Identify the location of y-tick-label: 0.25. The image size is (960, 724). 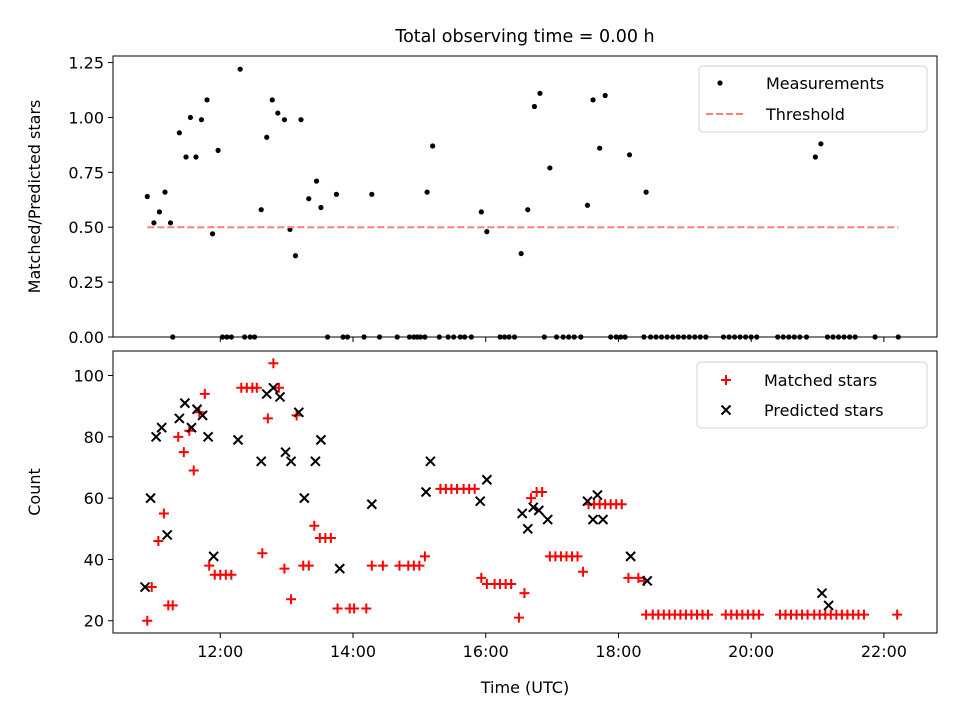
(86, 282).